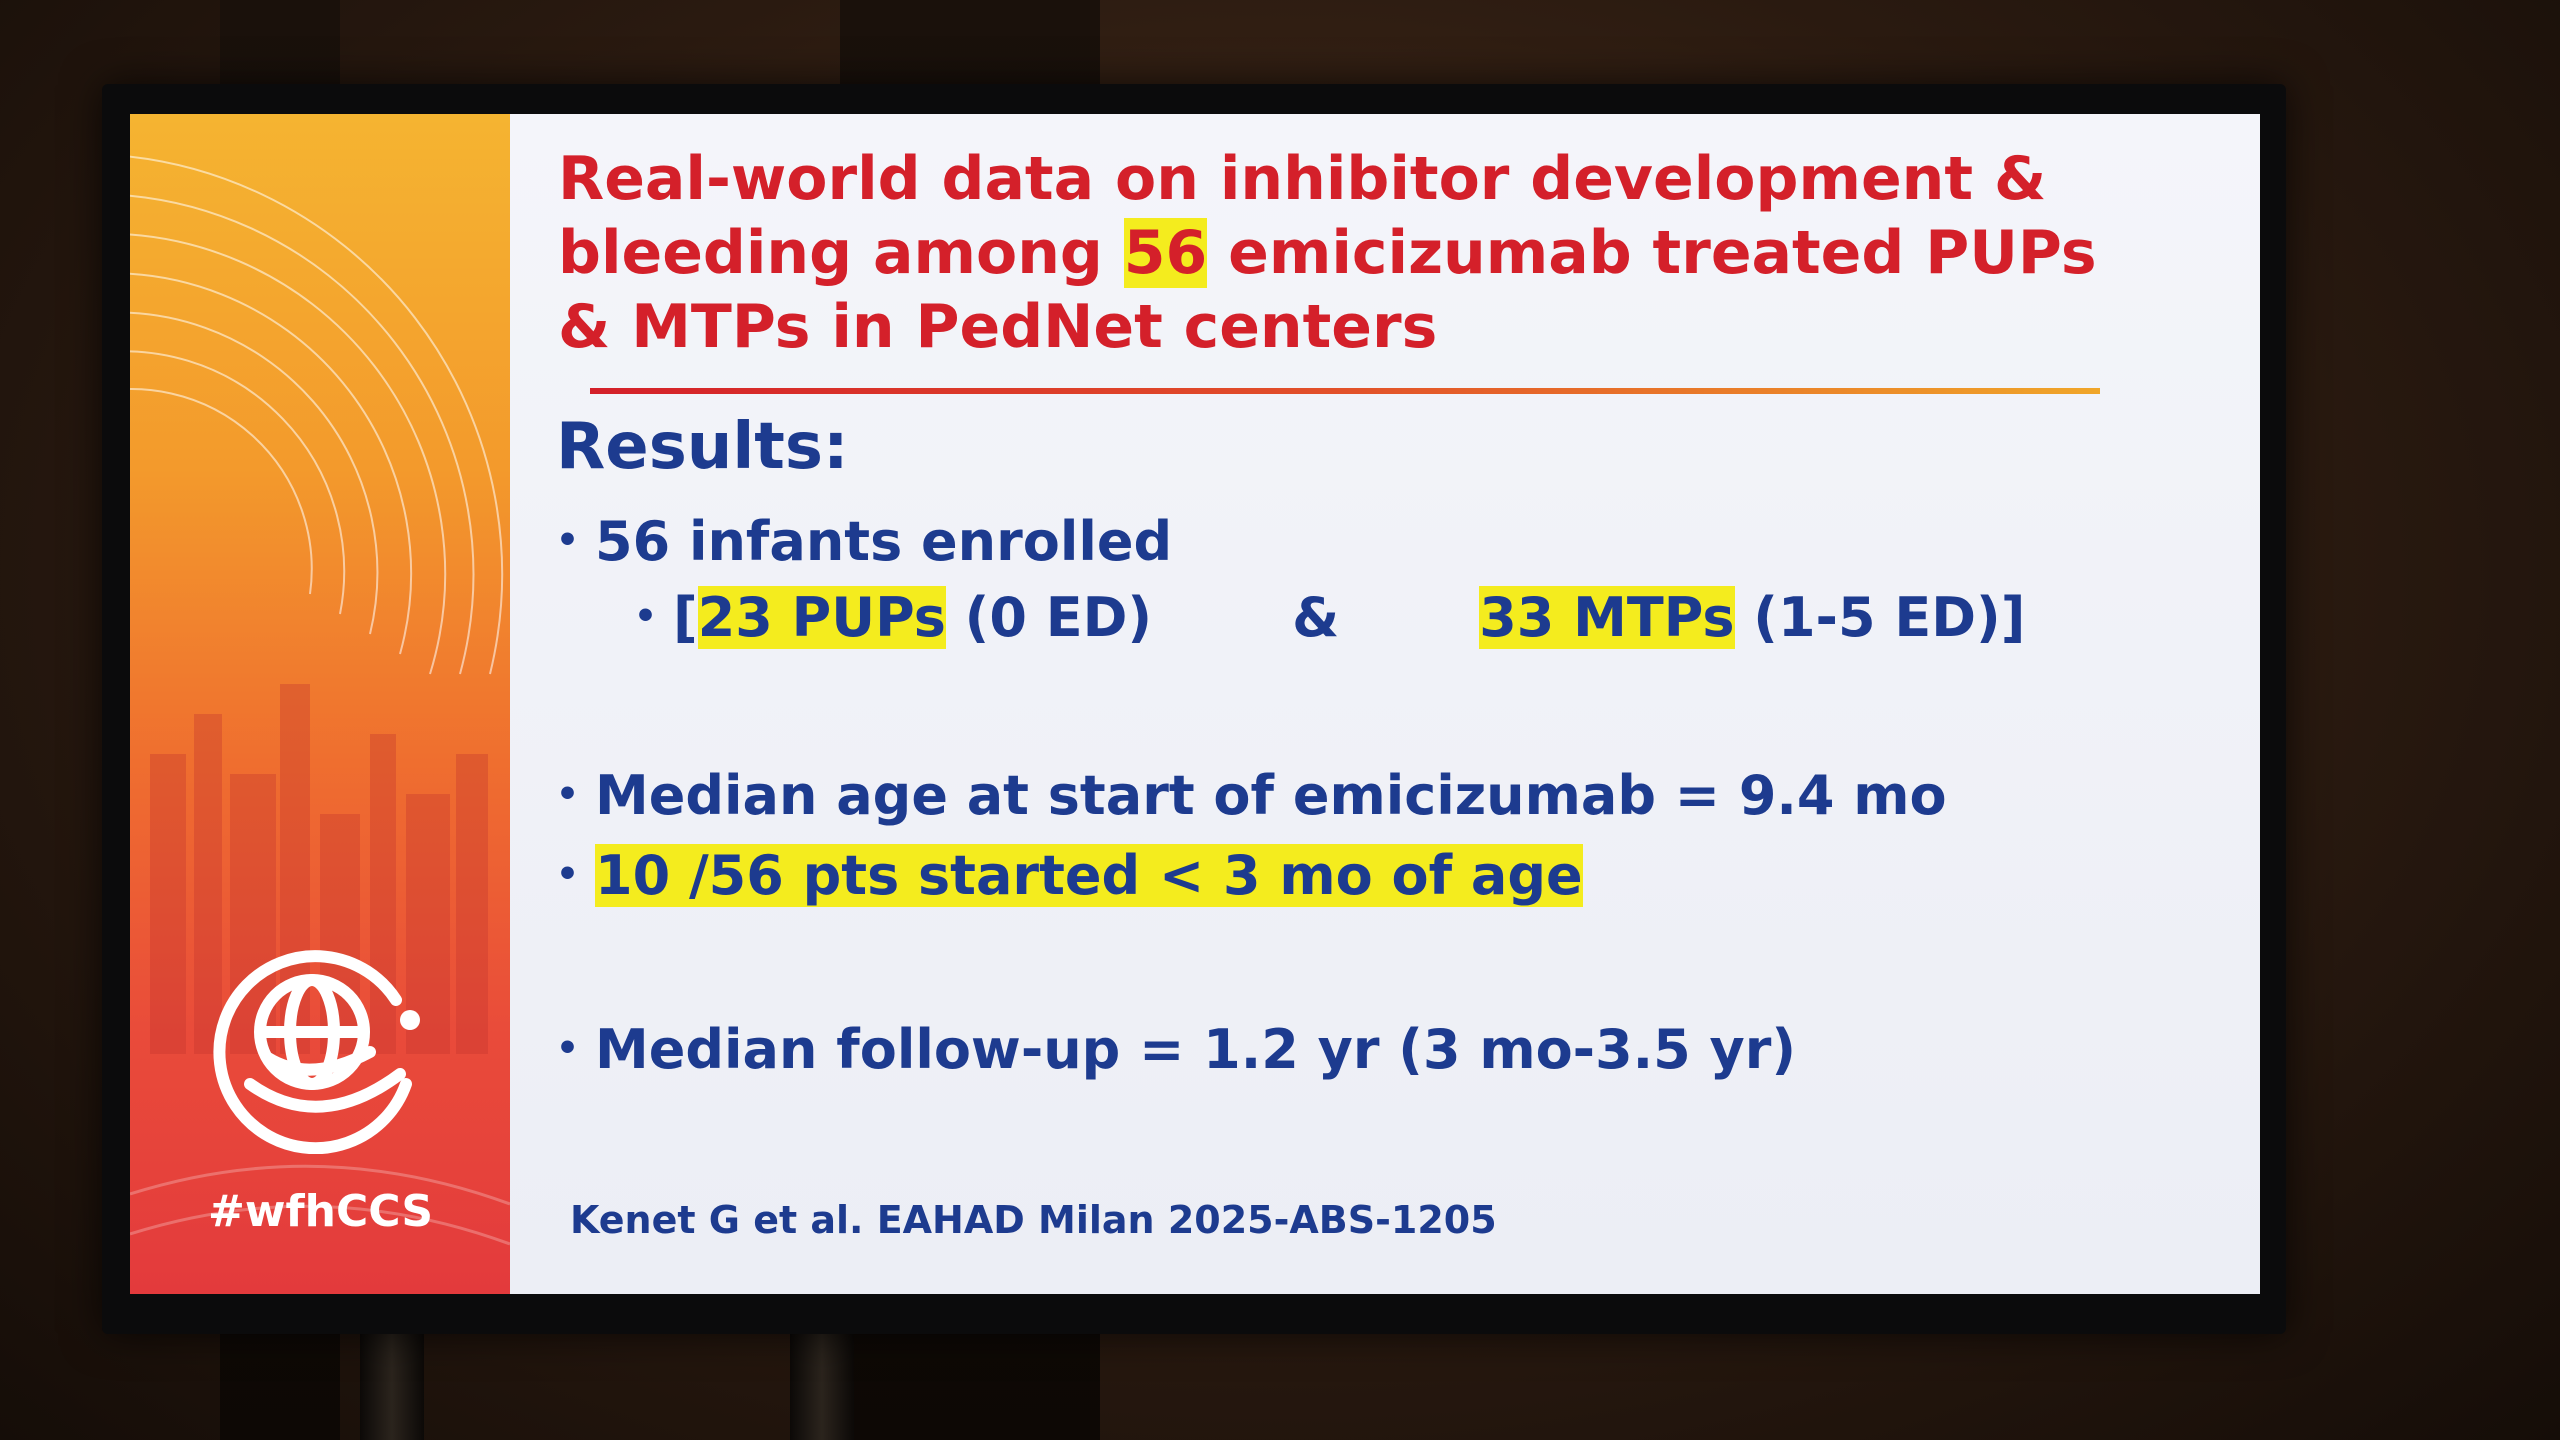 The image size is (2560, 1440). What do you see at coordinates (1165, 253) in the screenshot?
I see `title-highlight-56: 56` at bounding box center [1165, 253].